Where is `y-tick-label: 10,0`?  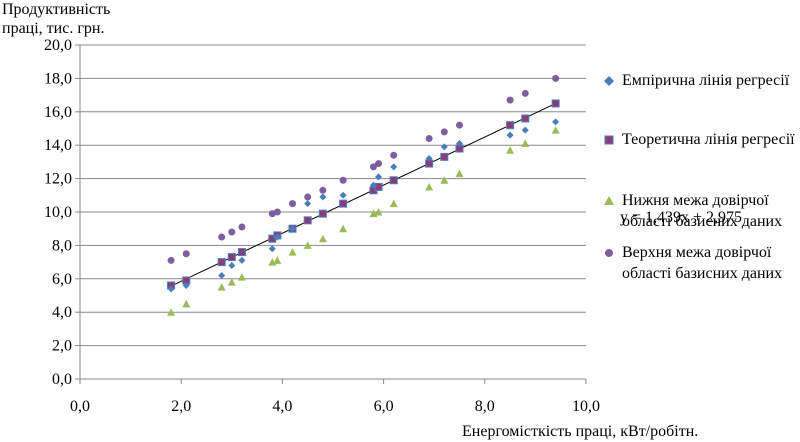
y-tick-label: 10,0 is located at coordinates (58, 212).